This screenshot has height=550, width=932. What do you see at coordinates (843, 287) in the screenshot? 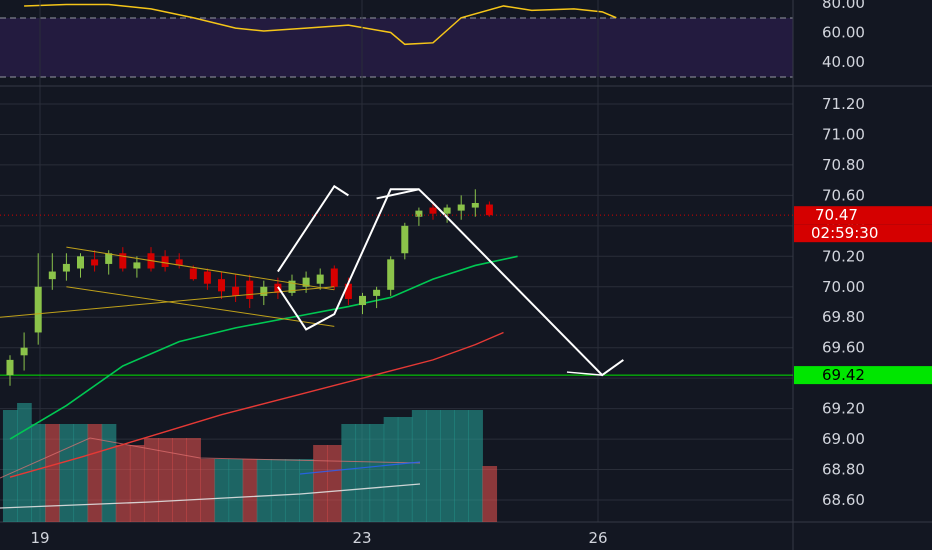
I see `price-tick-label: 70.00` at bounding box center [843, 287].